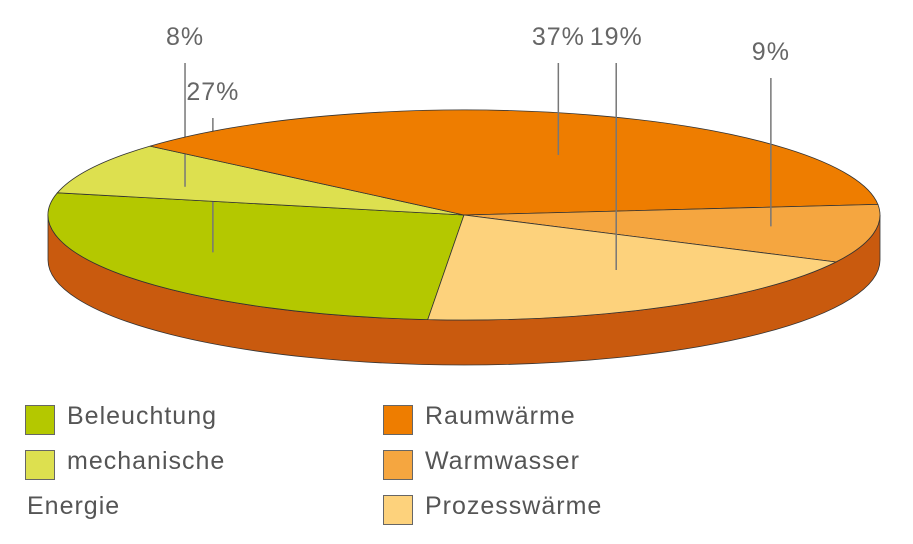 This screenshot has width=913, height=544. I want to click on legend-item: mechanische Energie, so click(126, 488).